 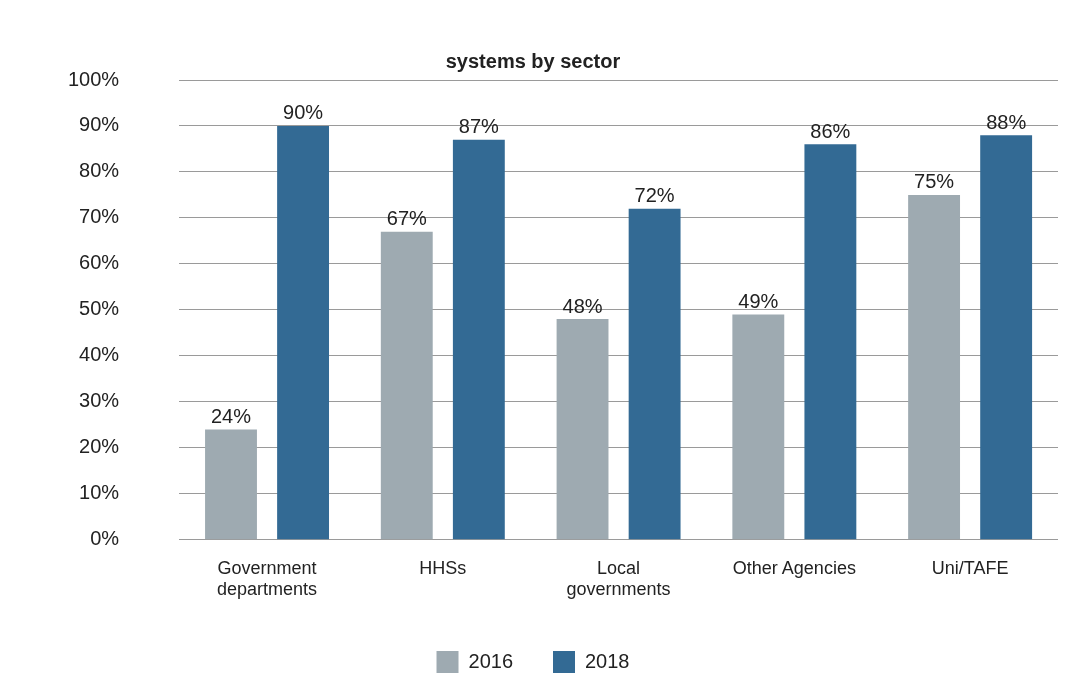 I want to click on y-tick-label: 60%, so click(x=99, y=262).